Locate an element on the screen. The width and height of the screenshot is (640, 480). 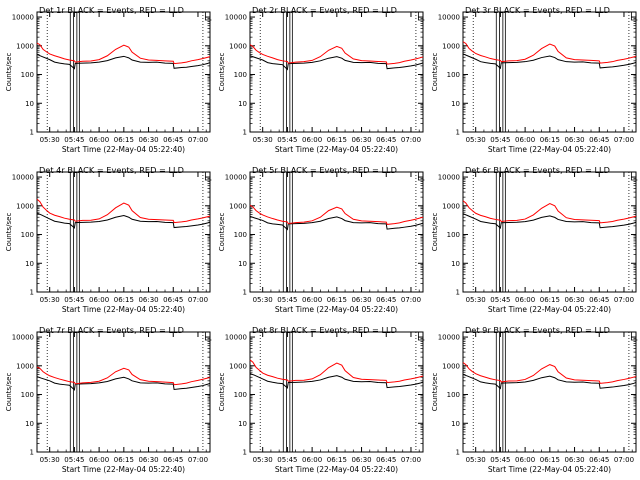
panel-title: Det 1r BLACK = Events, RED = LLD is located at coordinates (111, 10).